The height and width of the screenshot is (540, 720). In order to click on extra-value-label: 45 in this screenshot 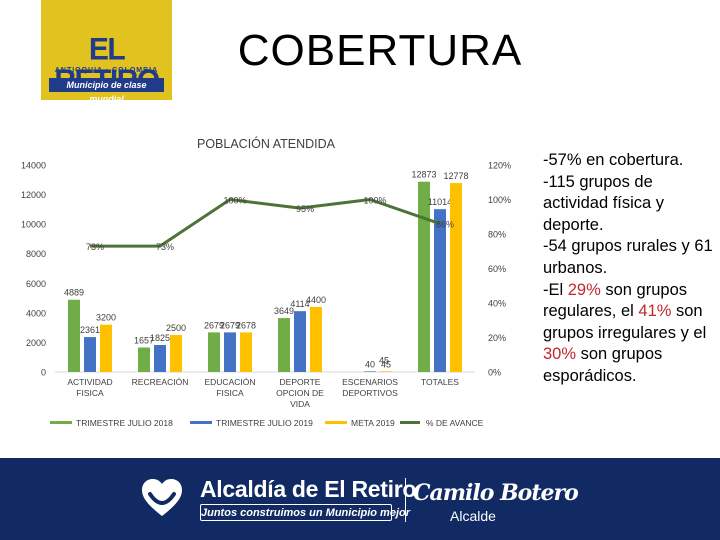, I will do `click(384, 360)`.